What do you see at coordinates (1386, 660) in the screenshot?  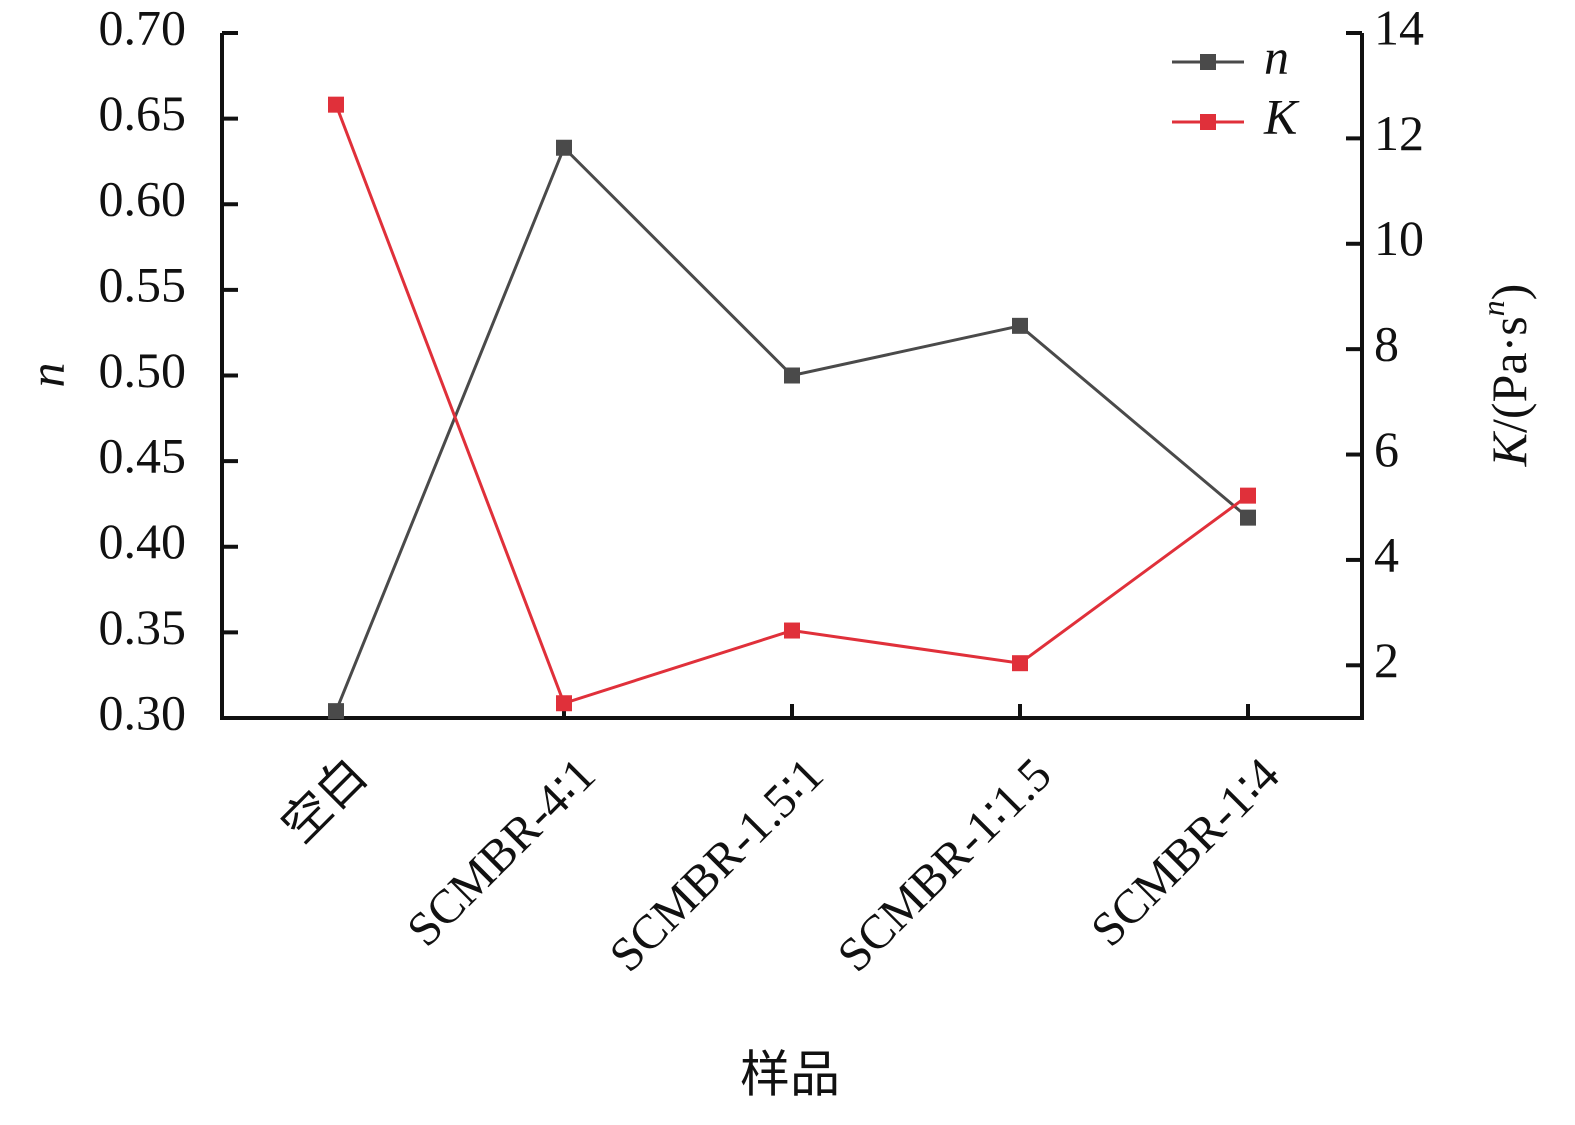 I see `y2-tick-label: 2` at bounding box center [1386, 660].